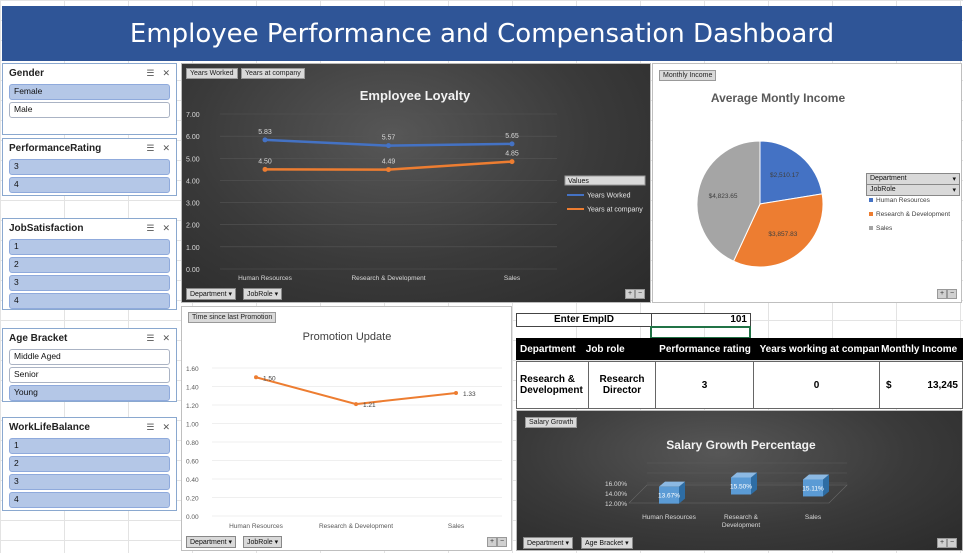 The width and height of the screenshot is (963, 553). What do you see at coordinates (415, 95) in the screenshot?
I see `chart-title: Employee Loyalty` at bounding box center [415, 95].